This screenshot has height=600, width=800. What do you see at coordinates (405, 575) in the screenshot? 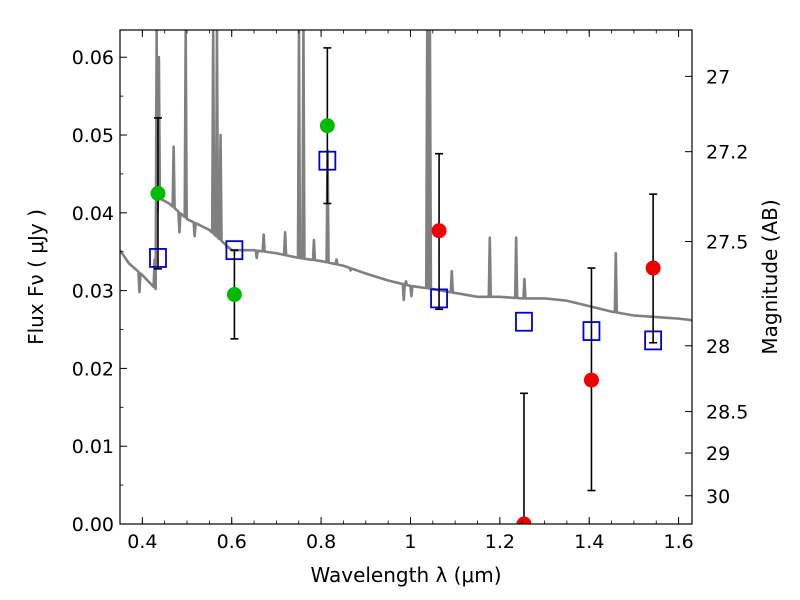
I see `x-axis-label: Wavelength λ (μm)` at bounding box center [405, 575].